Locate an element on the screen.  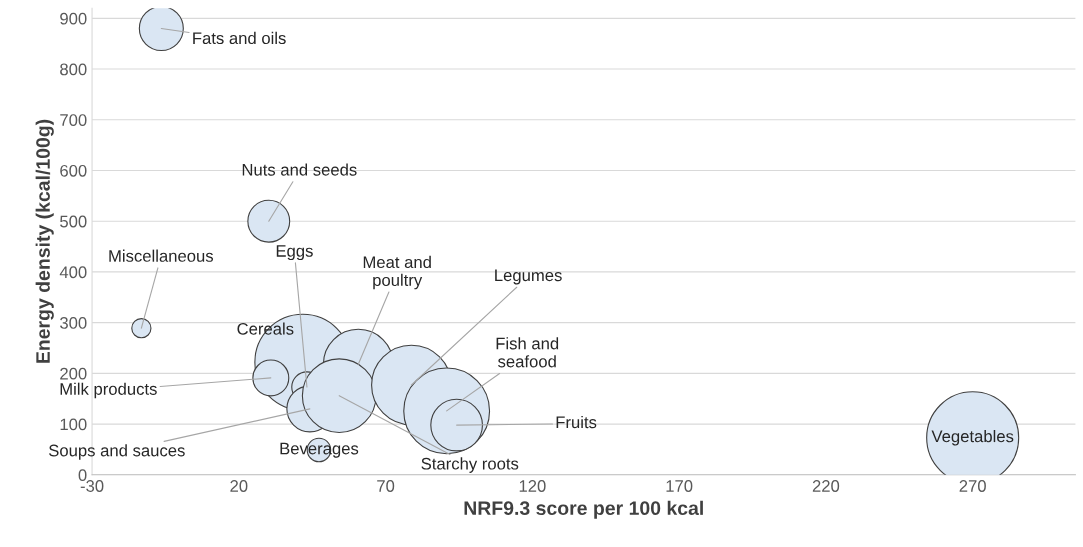
x-tick-label: 120 is located at coordinates (532, 486).